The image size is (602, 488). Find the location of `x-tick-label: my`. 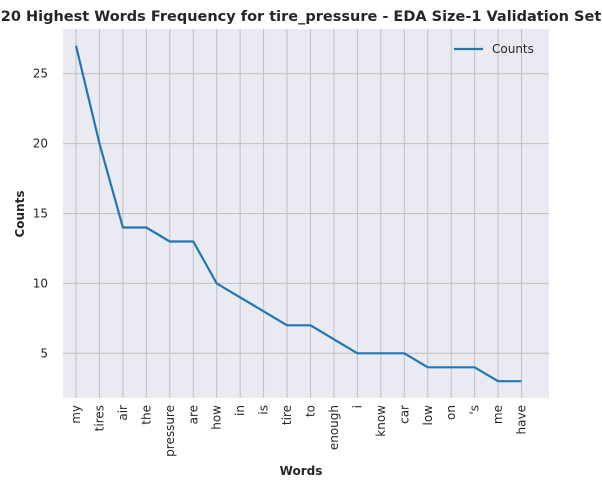

x-tick-label: my is located at coordinates (76, 414).